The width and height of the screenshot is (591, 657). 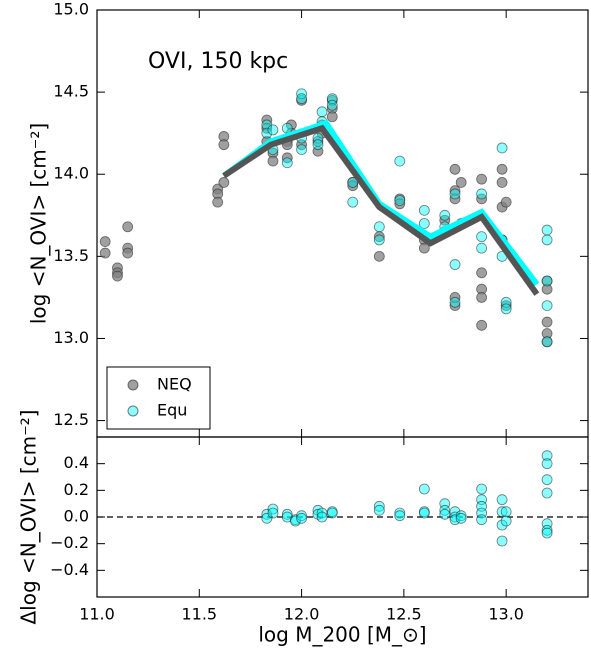 I want to click on annotation: OVI, 150 kpc, so click(x=218, y=61).